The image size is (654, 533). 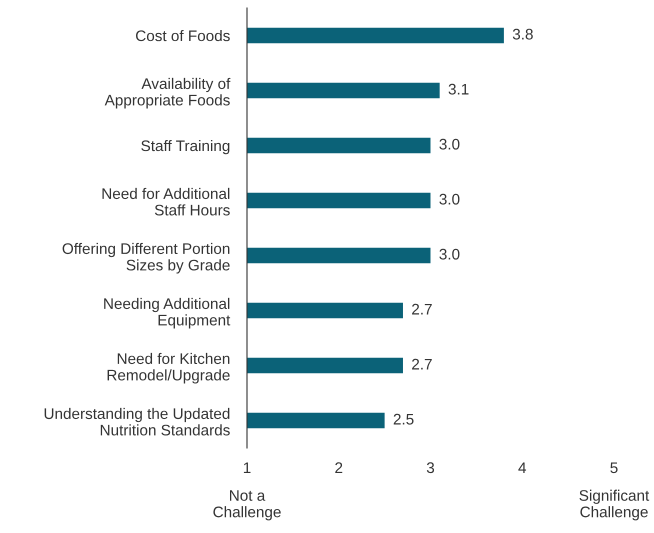 I want to click on y-tick-label: Staff Training, so click(x=185, y=147).